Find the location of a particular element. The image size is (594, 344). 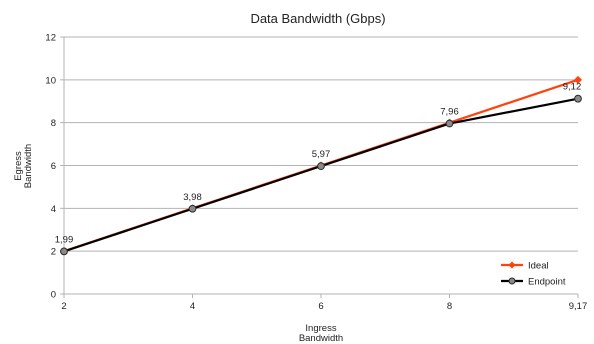

data-point-ideal is located at coordinates (578, 79).